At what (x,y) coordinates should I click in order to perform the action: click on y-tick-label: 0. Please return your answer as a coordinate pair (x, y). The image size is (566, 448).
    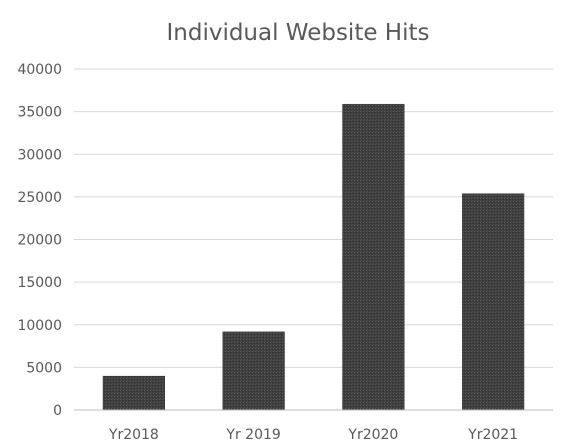
    Looking at the image, I should click on (57, 411).